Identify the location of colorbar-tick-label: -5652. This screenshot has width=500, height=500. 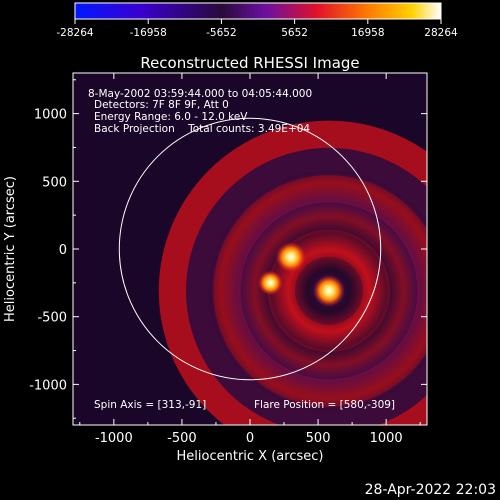
(221, 33).